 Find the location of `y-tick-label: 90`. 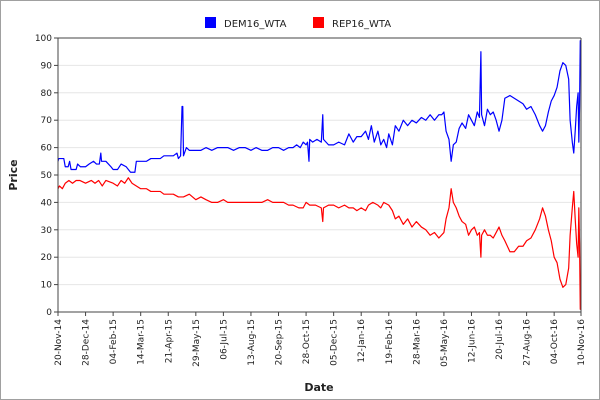

y-tick-label: 90 is located at coordinates (47, 66).